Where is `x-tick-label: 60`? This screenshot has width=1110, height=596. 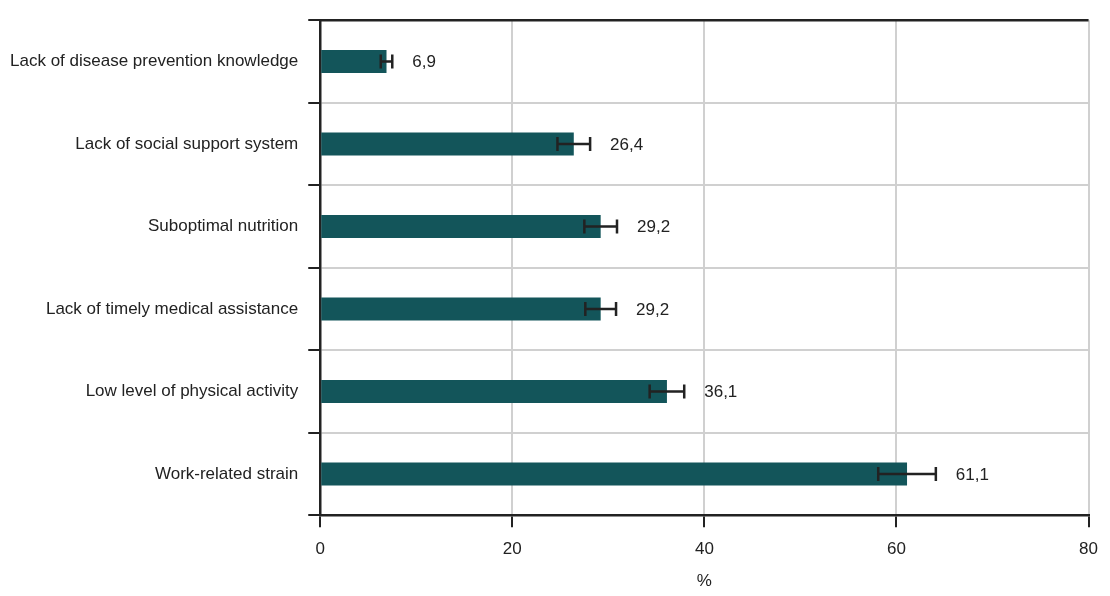
x-tick-label: 60 is located at coordinates (896, 549).